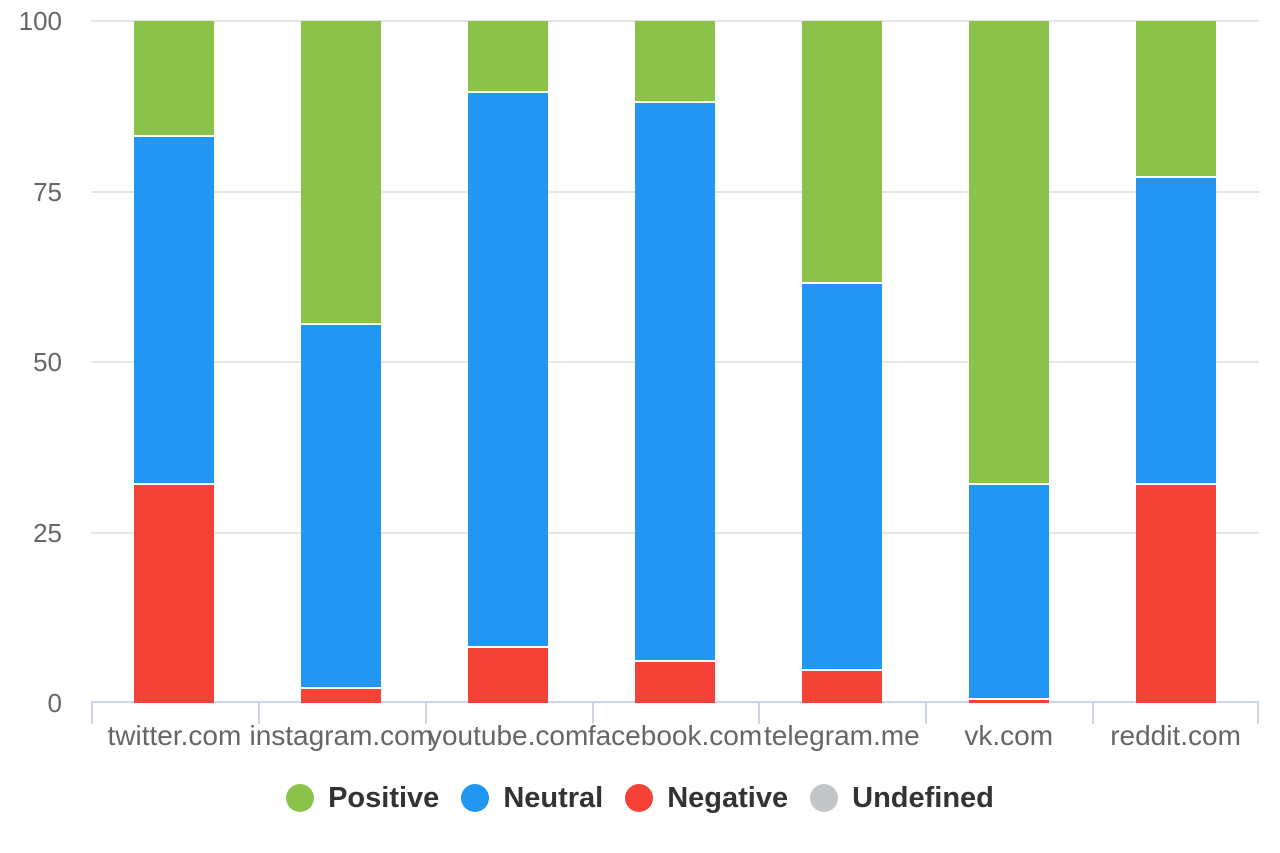 Image resolution: width=1280 pixels, height=853 pixels. Describe the element at coordinates (923, 798) in the screenshot. I see `legend-label: Undefined` at that location.